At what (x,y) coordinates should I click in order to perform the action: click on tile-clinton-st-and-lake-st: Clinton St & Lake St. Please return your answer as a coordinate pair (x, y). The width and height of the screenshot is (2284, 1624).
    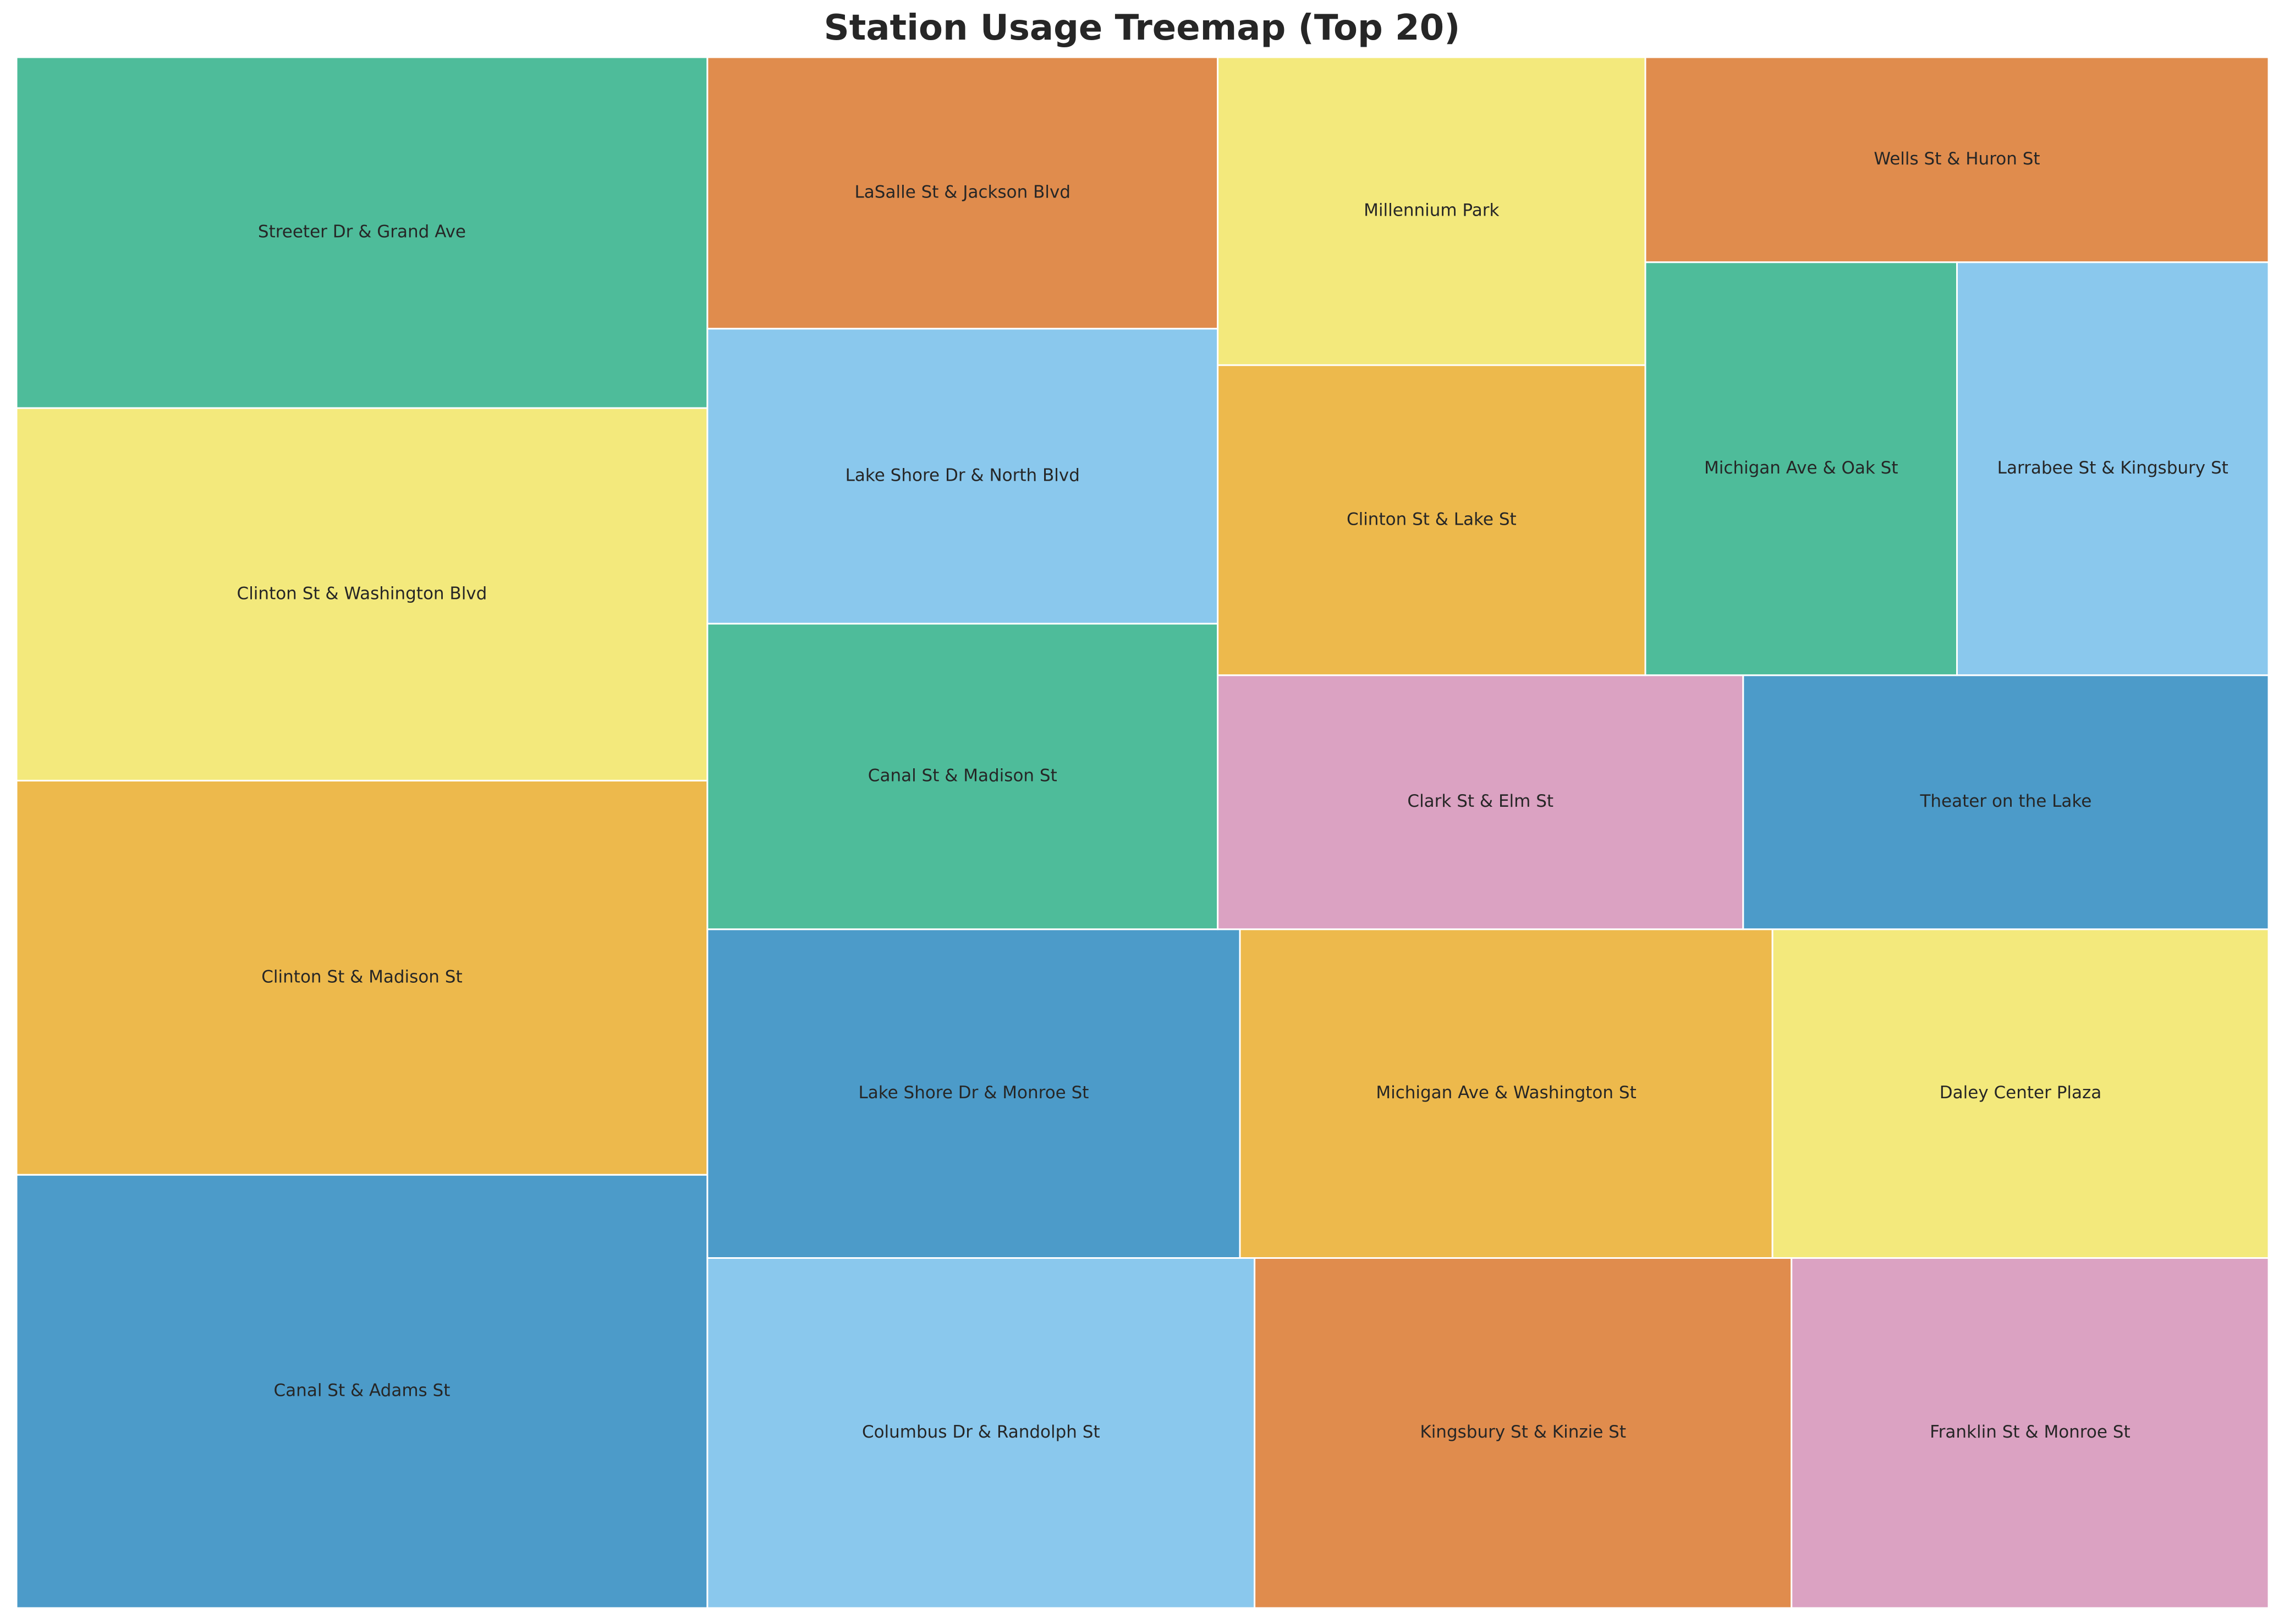
    Looking at the image, I should click on (1431, 520).